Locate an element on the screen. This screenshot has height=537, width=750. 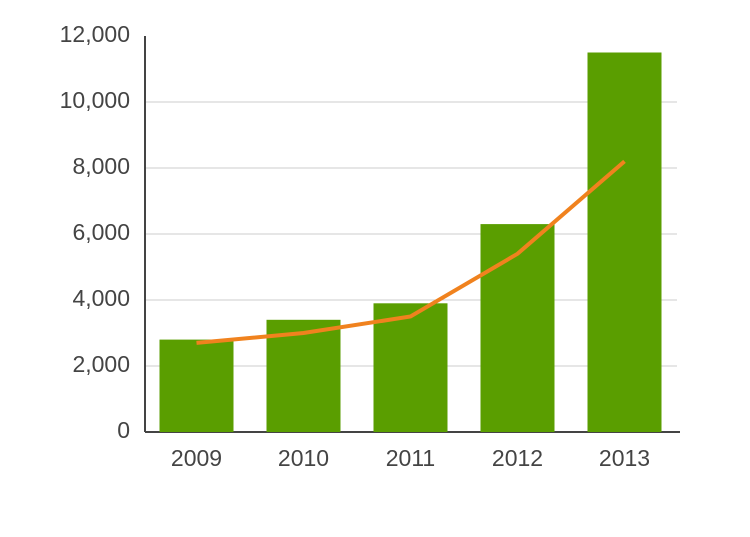
y-tick-label: 10,000 is located at coordinates (95, 100).